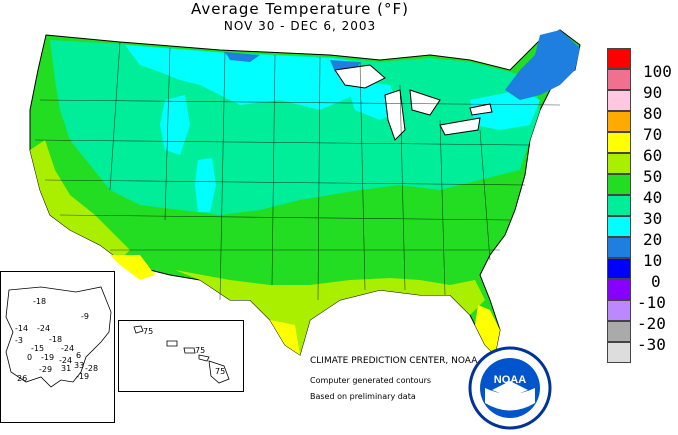  Describe the element at coordinates (413, 102) in the screenshot. I see `great-lakes` at that location.